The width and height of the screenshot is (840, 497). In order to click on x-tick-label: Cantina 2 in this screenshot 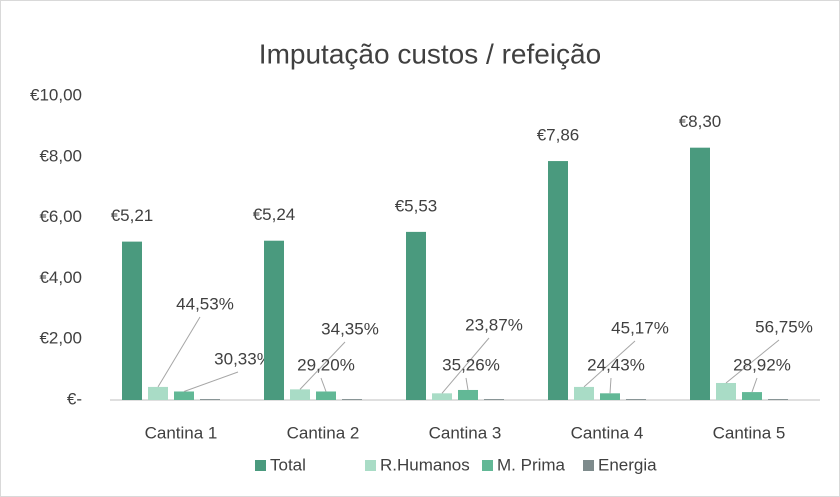, I will do `click(323, 432)`.